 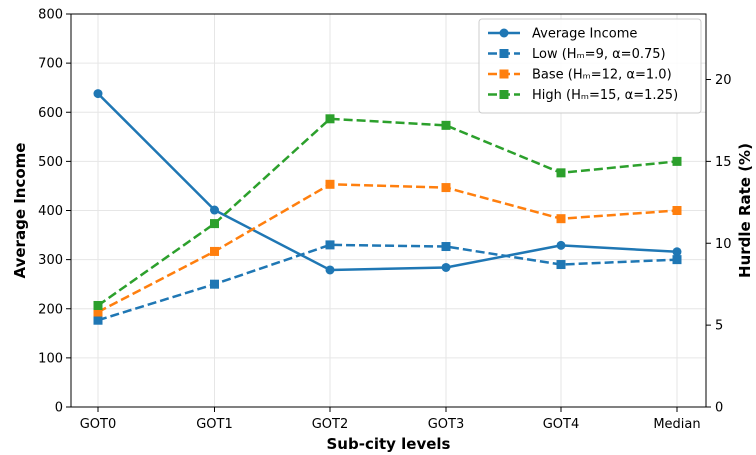 What do you see at coordinates (599, 54) in the screenshot?
I see `legend-label: Low (Hₘ=9, α=0.75)` at bounding box center [599, 54].